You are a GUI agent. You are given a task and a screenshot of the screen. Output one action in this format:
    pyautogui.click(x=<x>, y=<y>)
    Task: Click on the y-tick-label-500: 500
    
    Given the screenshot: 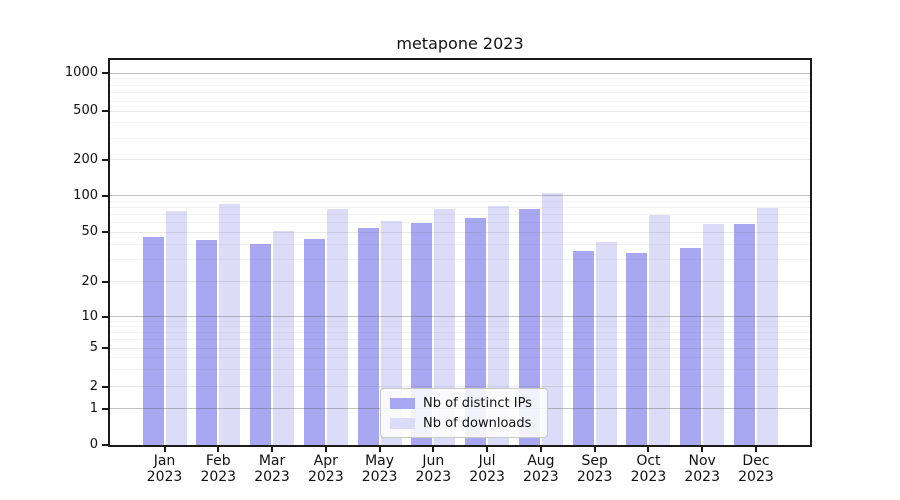 What is the action you would take?
    pyautogui.click(x=85, y=110)
    